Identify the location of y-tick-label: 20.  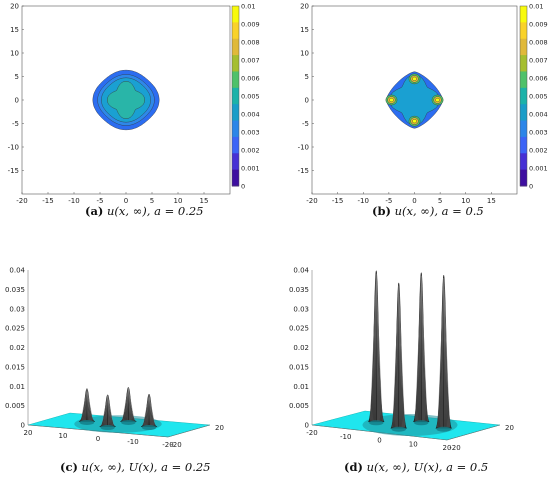
(14, 7).